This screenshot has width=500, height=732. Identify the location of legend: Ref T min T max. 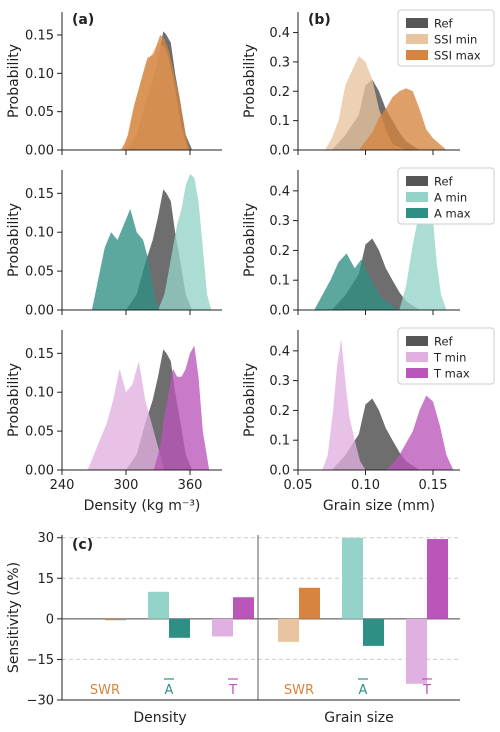
(446, 356).